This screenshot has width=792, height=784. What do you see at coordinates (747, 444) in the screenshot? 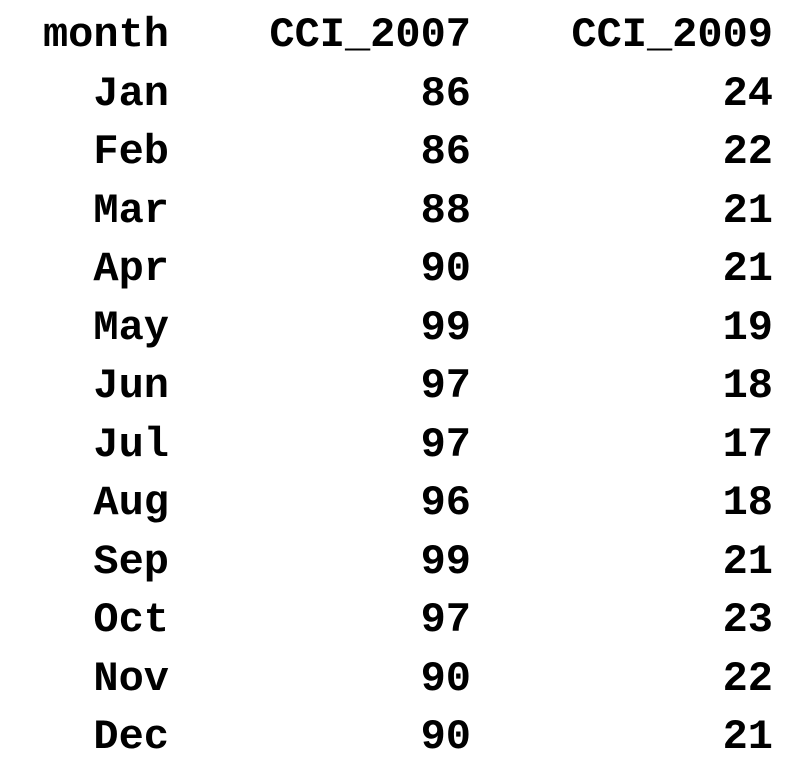
I see `cell-cci-2009: 17` at bounding box center [747, 444].